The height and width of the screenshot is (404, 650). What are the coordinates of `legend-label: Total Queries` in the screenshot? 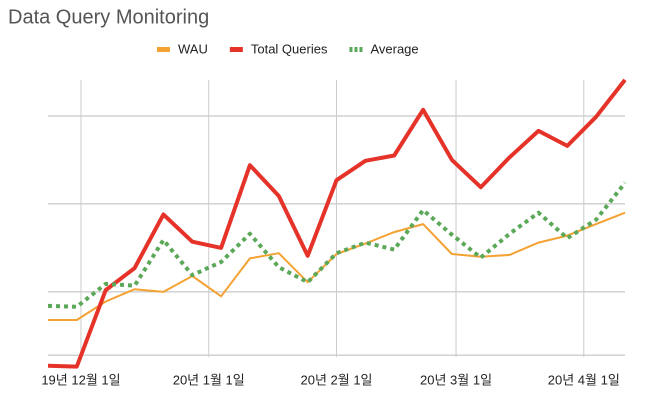 It's located at (289, 48).